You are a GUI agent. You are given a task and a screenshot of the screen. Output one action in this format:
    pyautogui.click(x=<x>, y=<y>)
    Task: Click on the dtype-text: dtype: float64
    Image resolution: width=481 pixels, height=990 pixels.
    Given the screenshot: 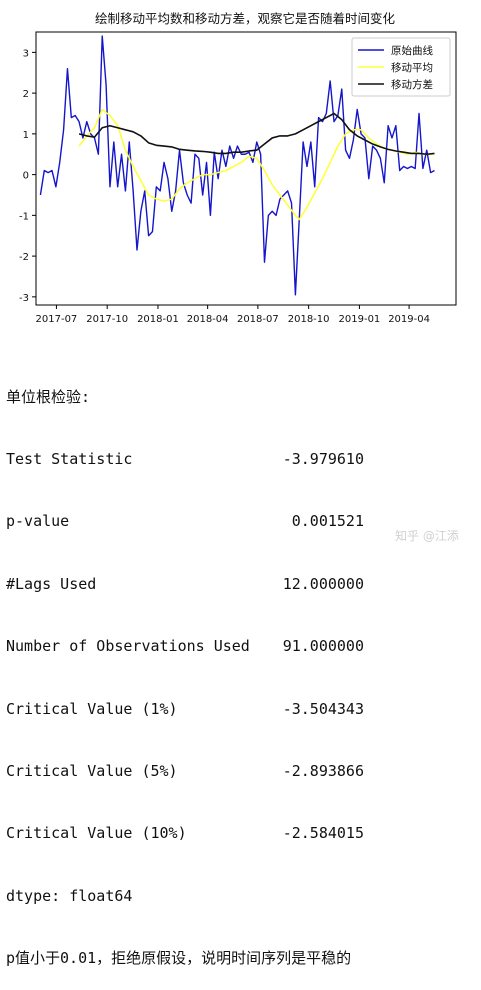 What is the action you would take?
    pyautogui.click(x=69, y=895)
    